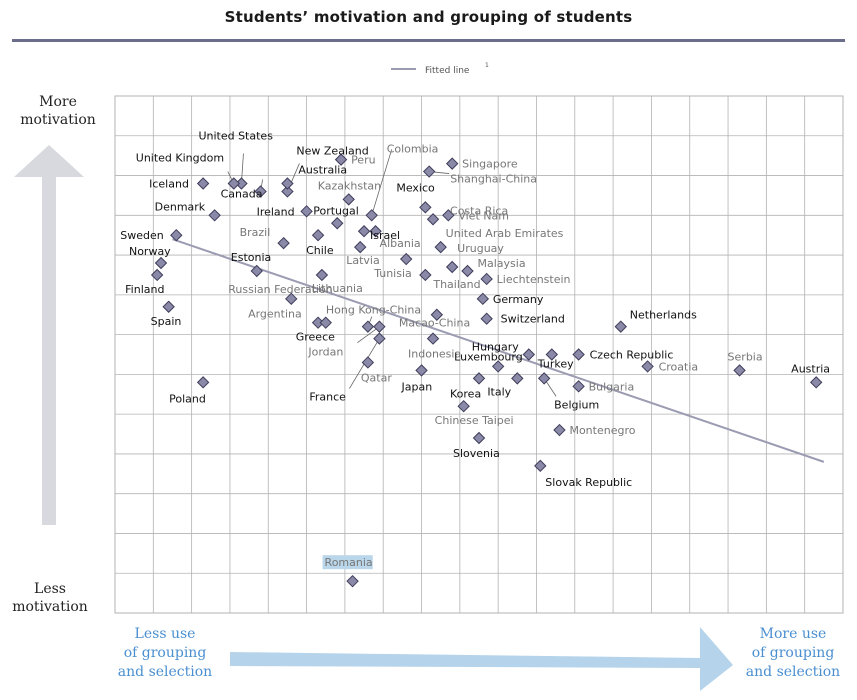 The height and width of the screenshot is (700, 857). What do you see at coordinates (434, 354) in the screenshot?
I see `point-label: Indonesia` at bounding box center [434, 354].